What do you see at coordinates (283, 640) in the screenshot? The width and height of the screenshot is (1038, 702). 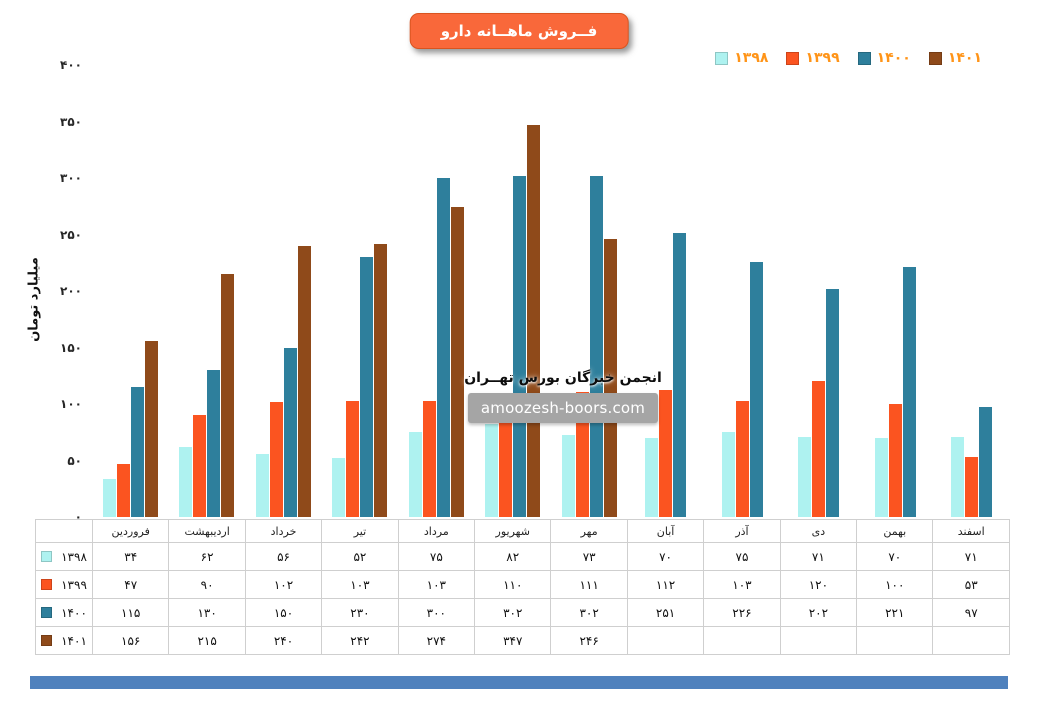 I see `value-cell: ۲۴۰` at bounding box center [283, 640].